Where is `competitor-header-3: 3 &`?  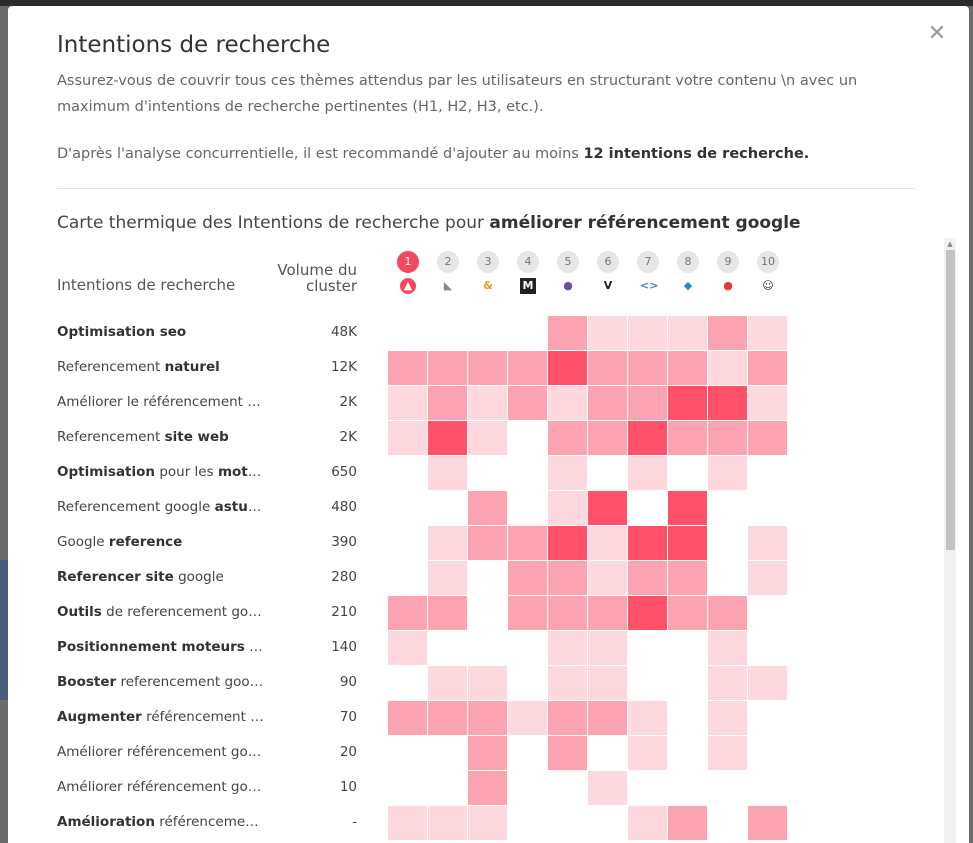 competitor-header-3: 3 & is located at coordinates (488, 272).